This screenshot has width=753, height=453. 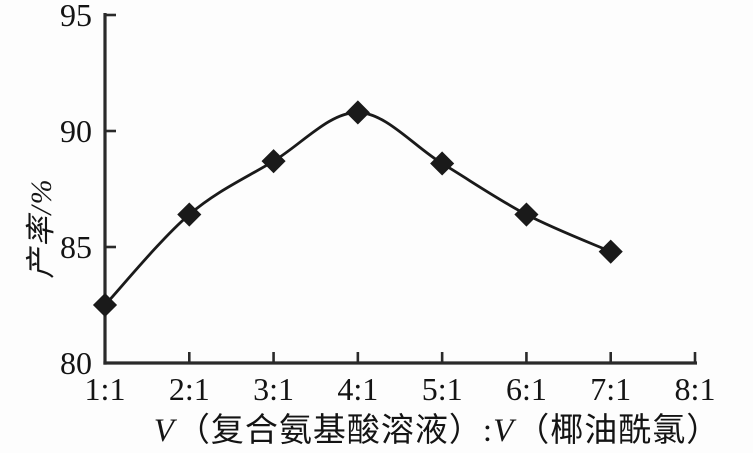 What do you see at coordinates (76, 363) in the screenshot?
I see `y-tick-label: 80` at bounding box center [76, 363].